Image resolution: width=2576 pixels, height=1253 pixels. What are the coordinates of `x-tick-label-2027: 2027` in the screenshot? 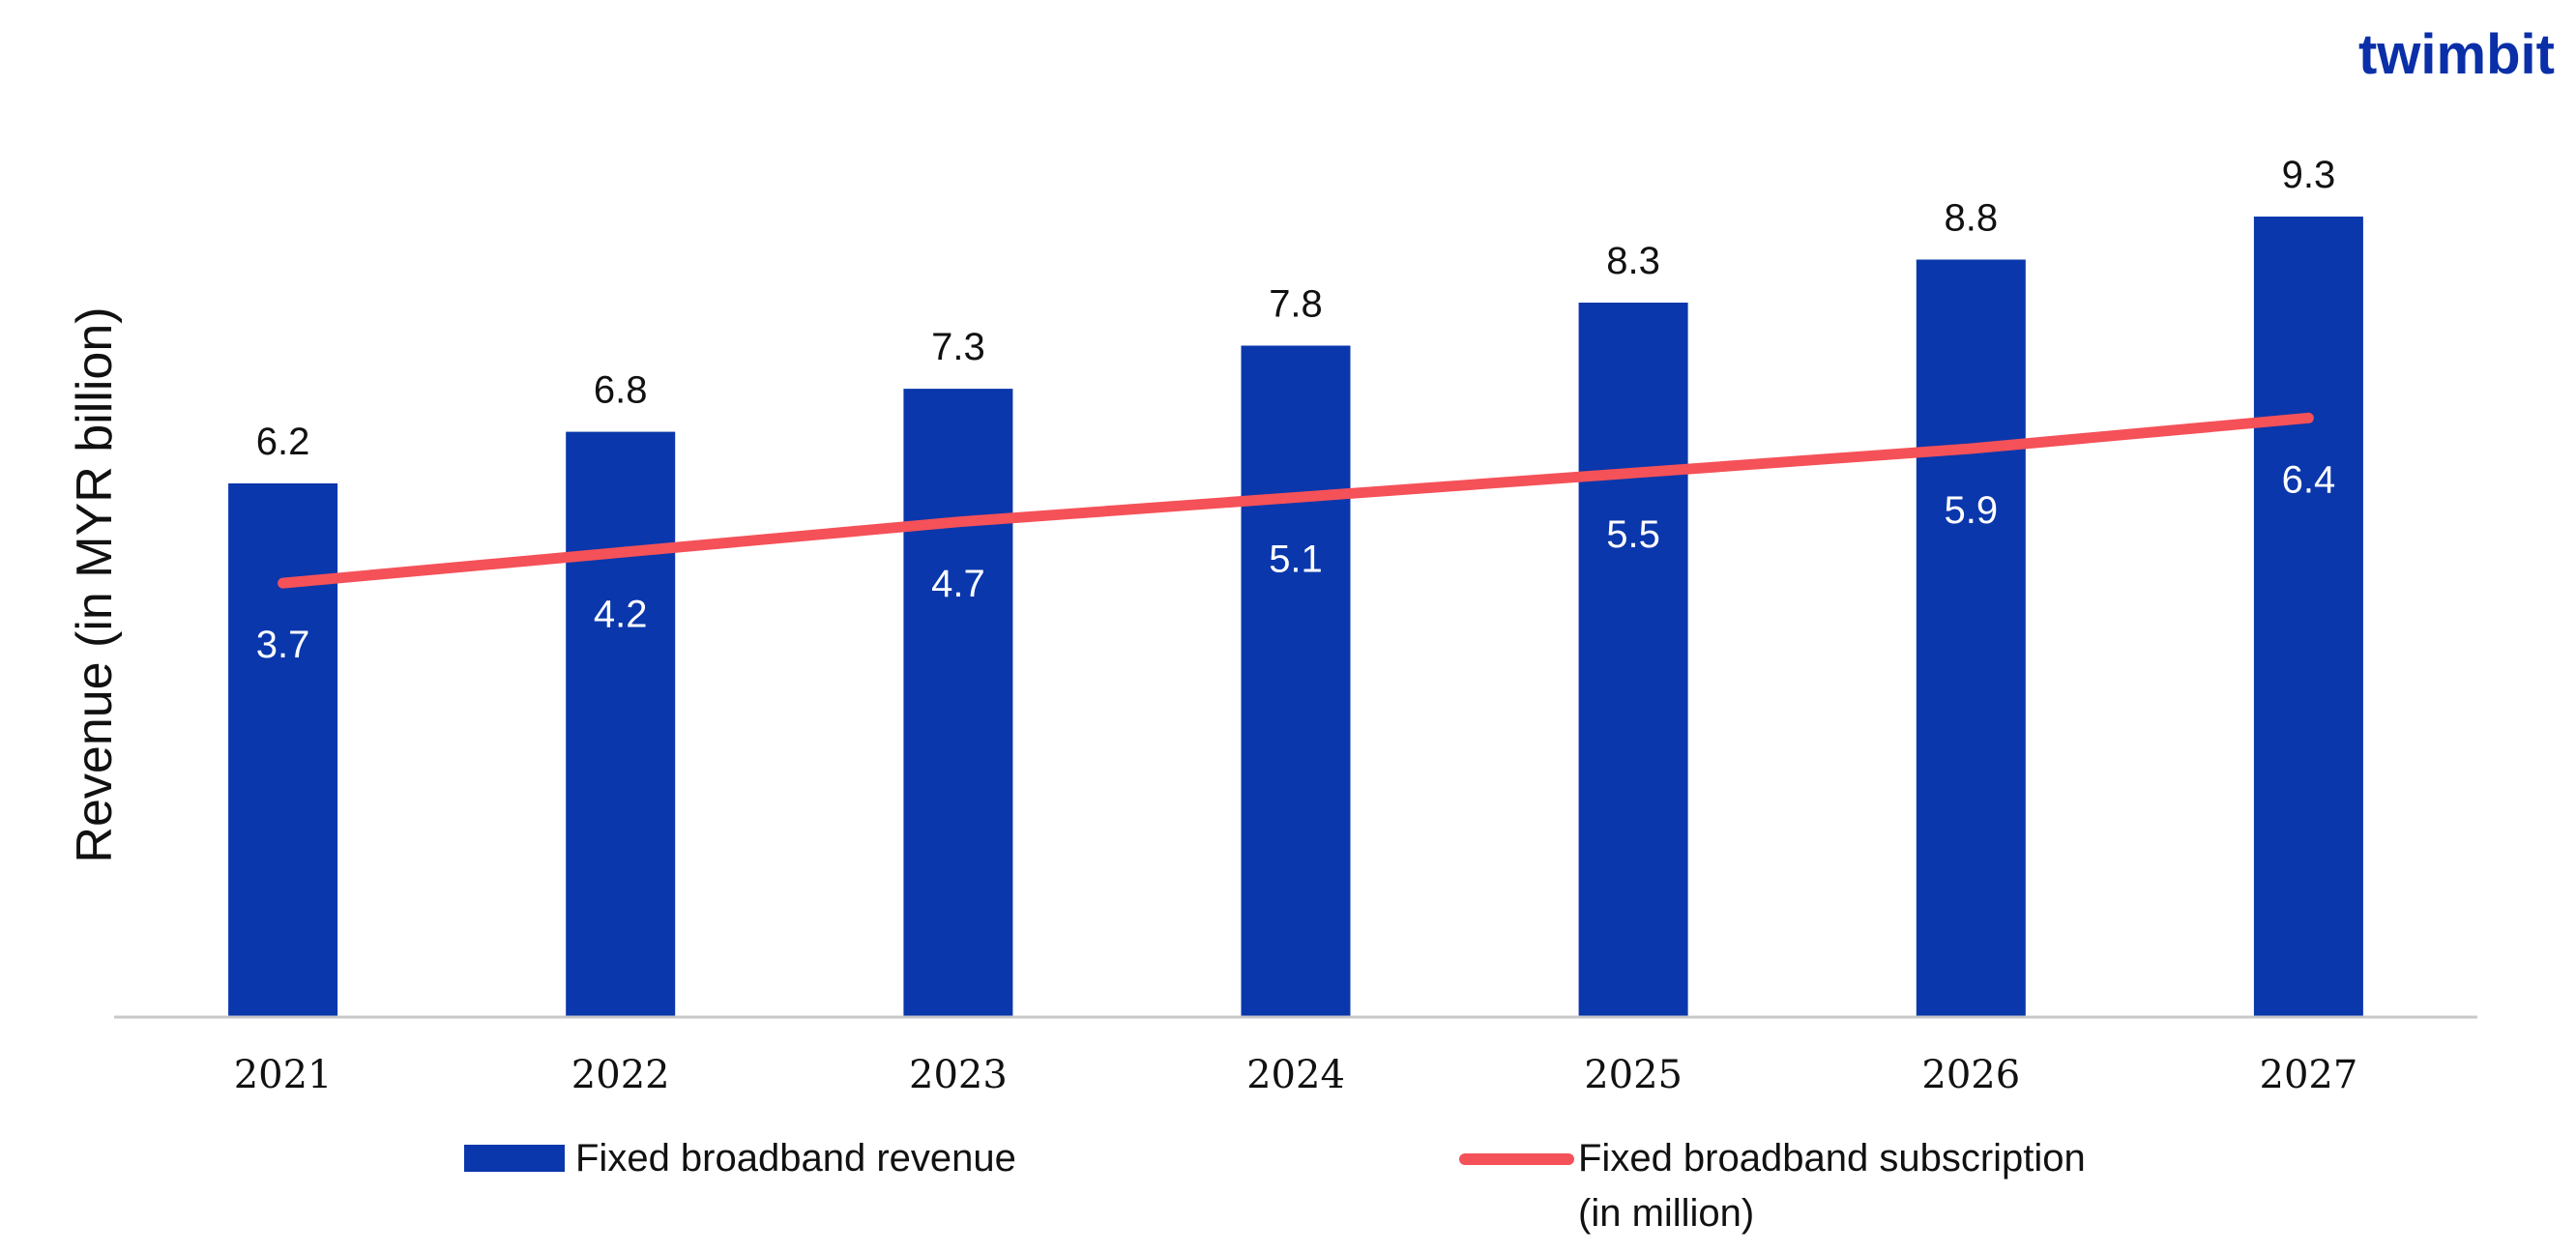 It's located at (2309, 1075).